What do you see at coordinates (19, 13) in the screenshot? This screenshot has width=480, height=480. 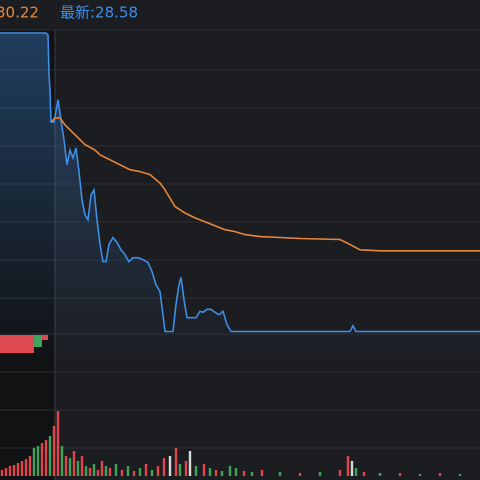 I see `average-label: 30.22` at bounding box center [19, 13].